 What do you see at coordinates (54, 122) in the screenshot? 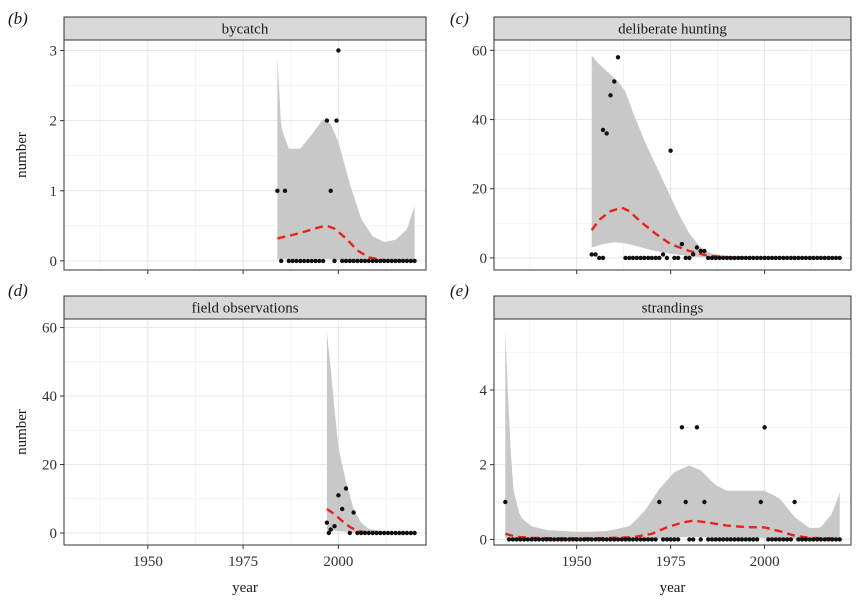
I see `y-tick-label: 2` at bounding box center [54, 122].